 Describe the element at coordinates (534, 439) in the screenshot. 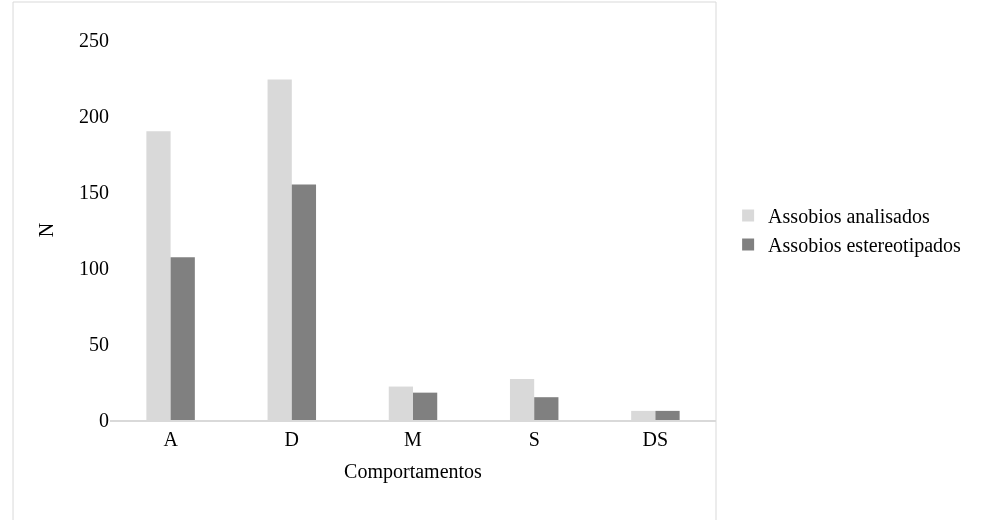

I see `x-tick-label: S` at that location.